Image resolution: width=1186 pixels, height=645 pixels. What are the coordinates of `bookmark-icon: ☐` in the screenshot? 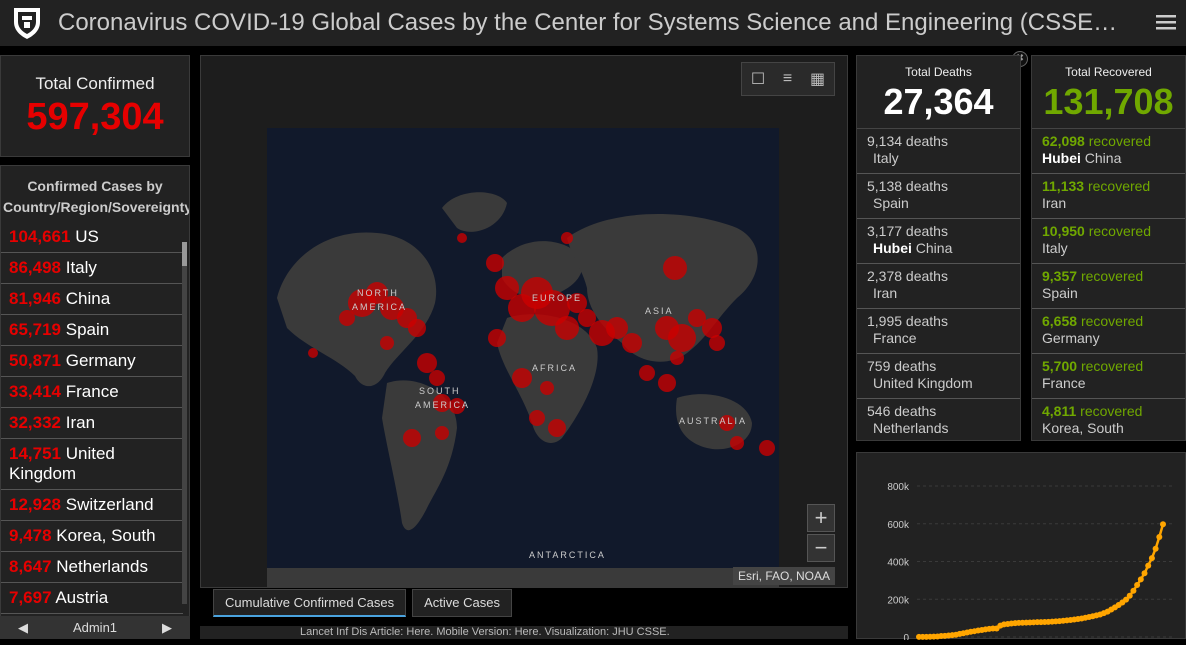 It's located at (758, 79).